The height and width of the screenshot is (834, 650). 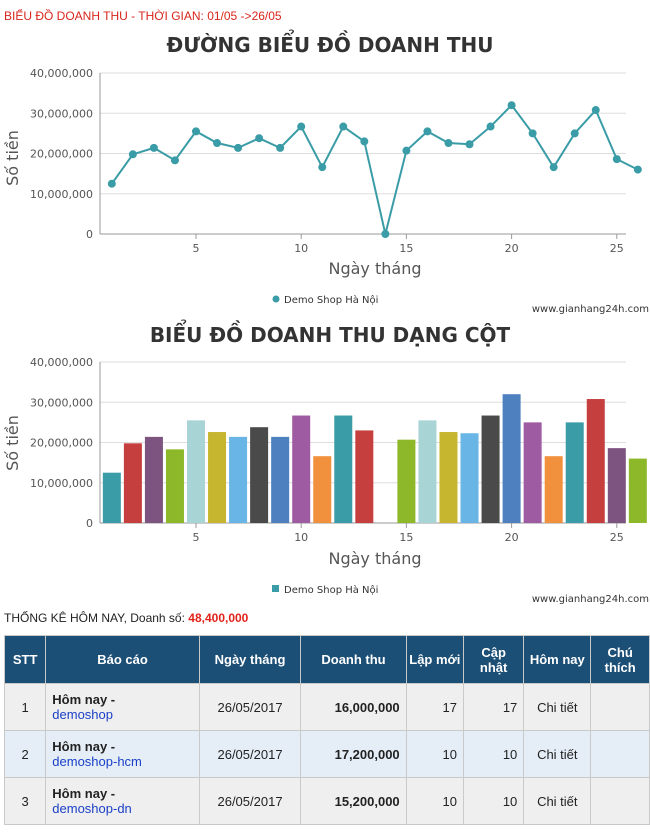 I want to click on line-y-tick-label: 20,000,000, so click(x=61, y=154).